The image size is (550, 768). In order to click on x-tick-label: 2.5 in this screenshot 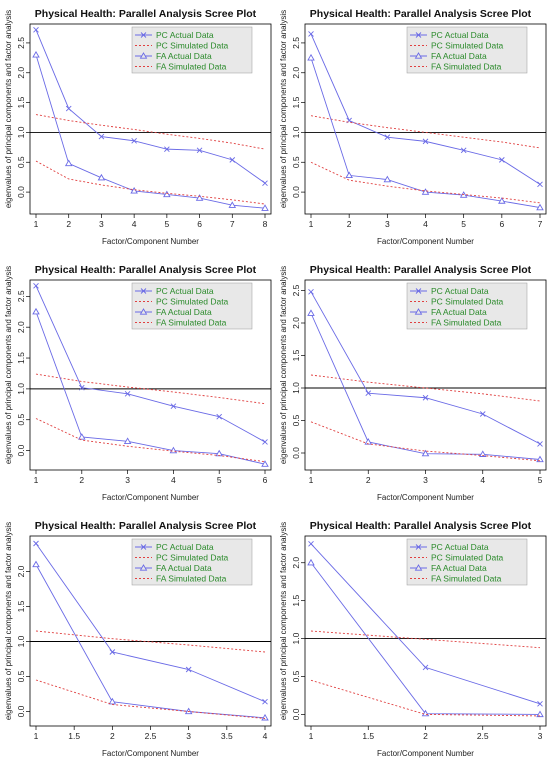, I will do `click(483, 736)`.